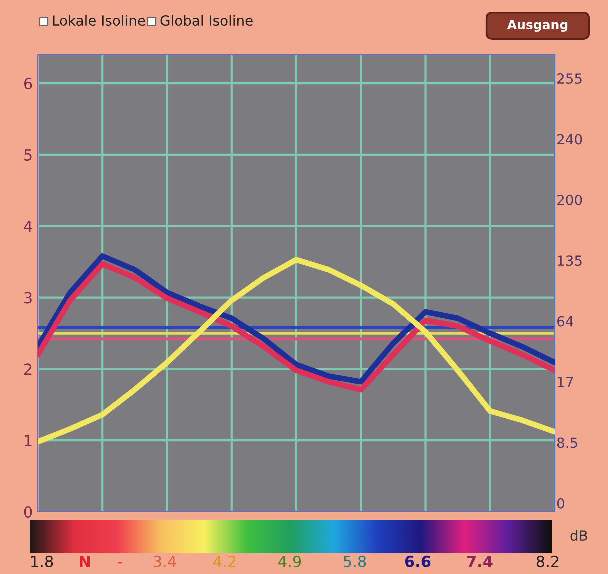  Describe the element at coordinates (579, 536) in the screenshot. I see `text: dB` at that location.